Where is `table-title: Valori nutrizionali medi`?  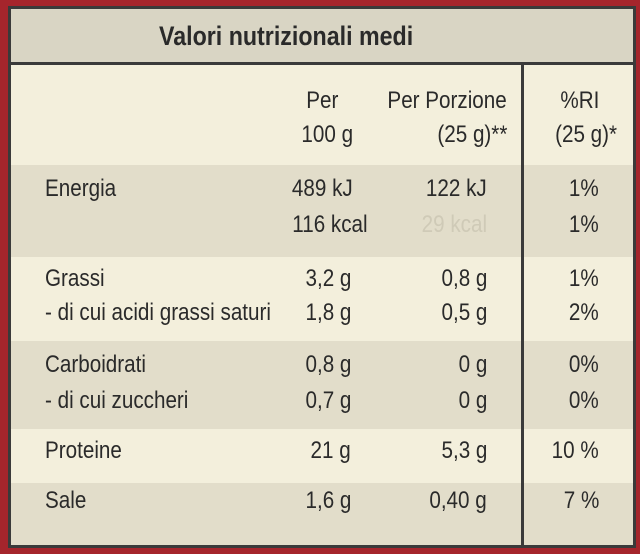
table-title: Valori nutrizionali medi is located at coordinates (286, 36).